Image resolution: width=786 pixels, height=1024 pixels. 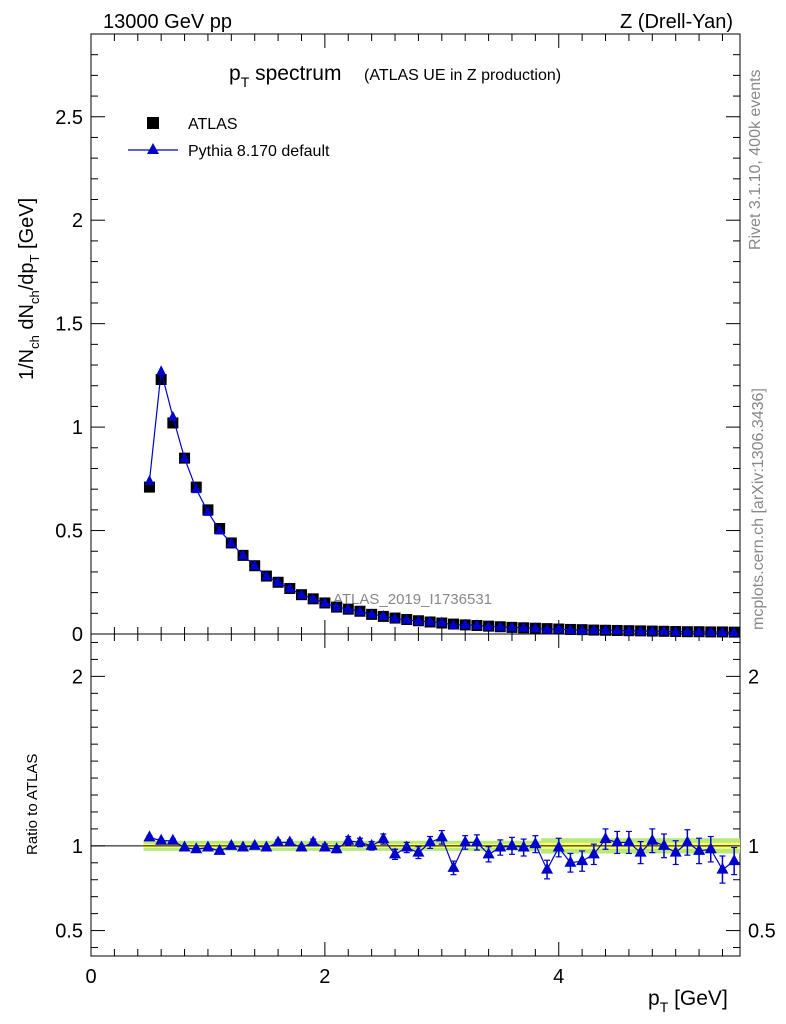 I want to click on y-tick-label-ratio: 1, so click(x=77, y=847).